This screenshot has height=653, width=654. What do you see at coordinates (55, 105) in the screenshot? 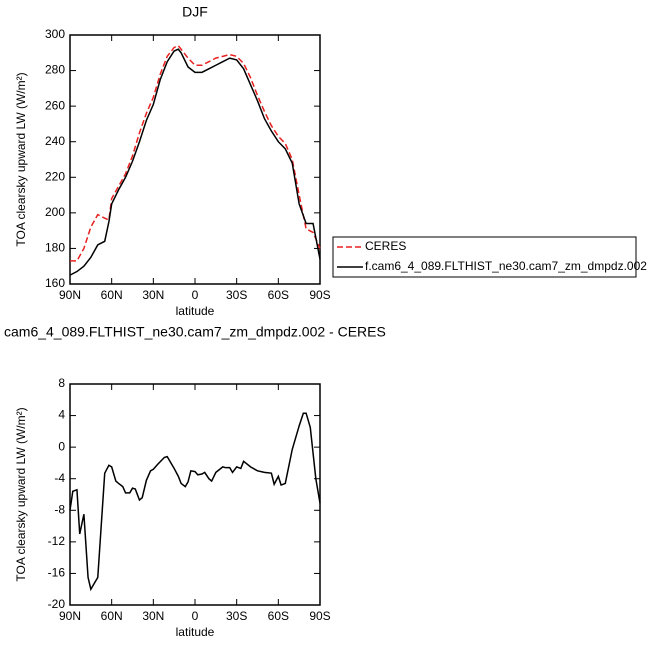
I see `y-tick-label: 260` at bounding box center [55, 105].